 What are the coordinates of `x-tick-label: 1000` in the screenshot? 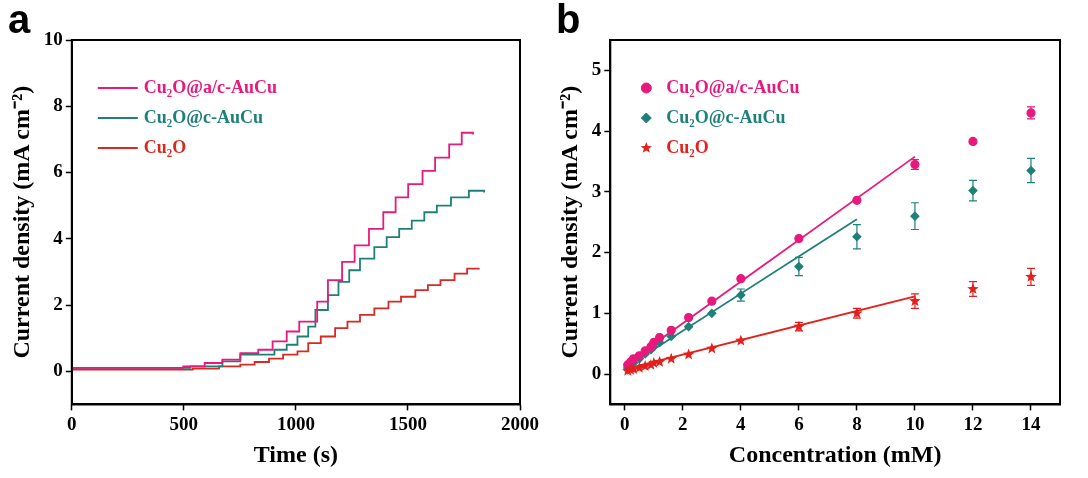 It's located at (295, 423).